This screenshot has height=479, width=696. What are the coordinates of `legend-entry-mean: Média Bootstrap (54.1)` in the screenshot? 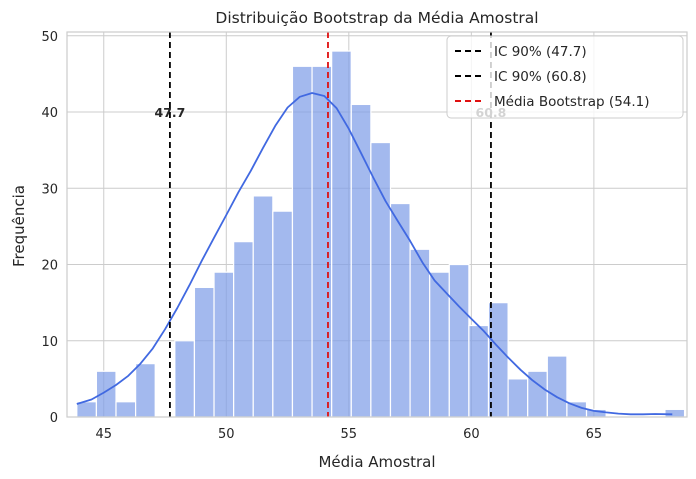 It's located at (572, 102).